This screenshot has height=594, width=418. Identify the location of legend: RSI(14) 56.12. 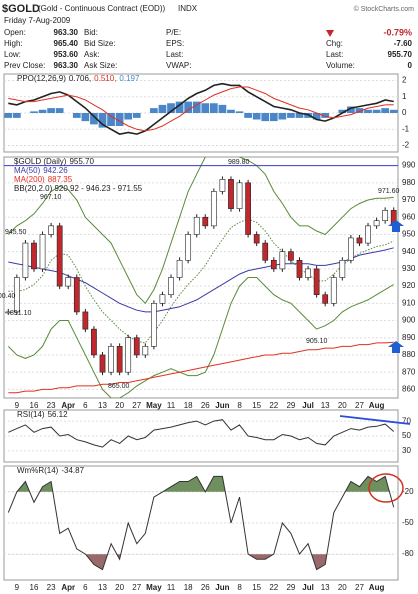
(42, 414).